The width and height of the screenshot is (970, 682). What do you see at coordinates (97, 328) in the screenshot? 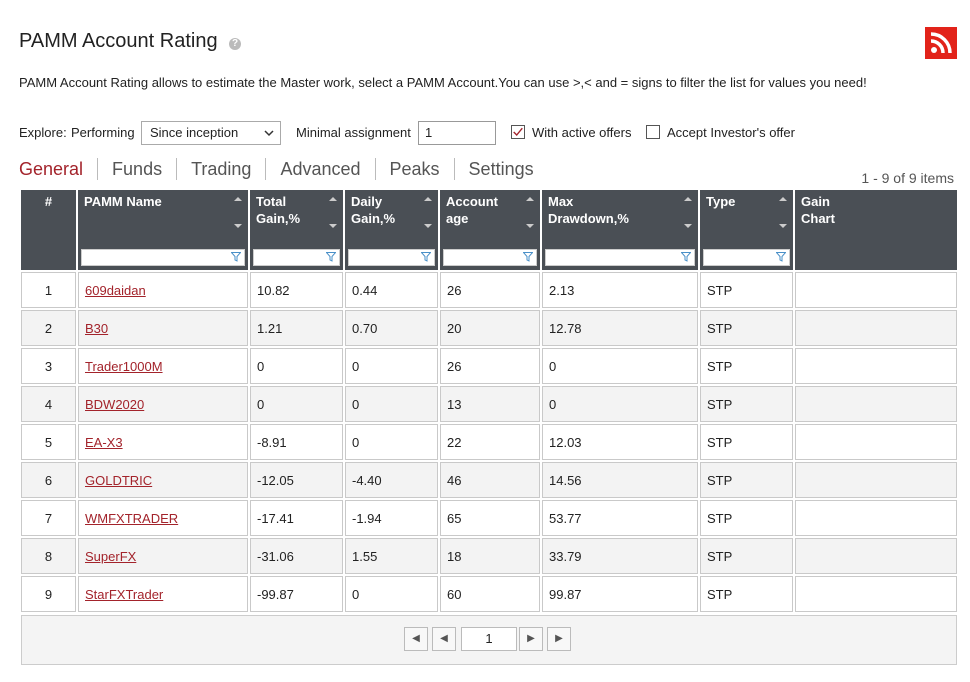
I see `account-link: B30` at bounding box center [97, 328].